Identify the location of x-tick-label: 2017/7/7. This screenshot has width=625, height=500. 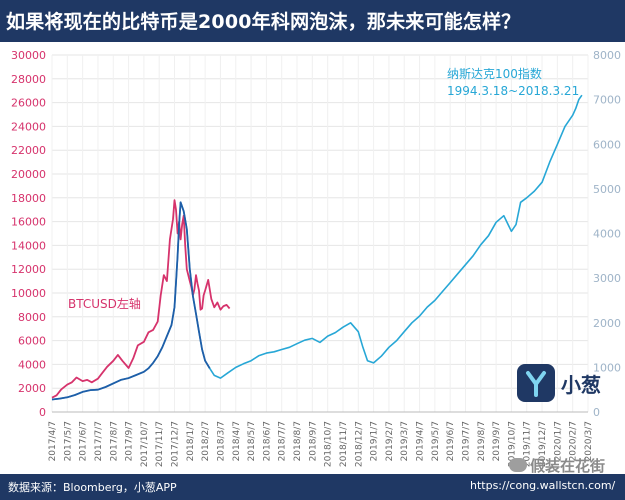
(99, 441).